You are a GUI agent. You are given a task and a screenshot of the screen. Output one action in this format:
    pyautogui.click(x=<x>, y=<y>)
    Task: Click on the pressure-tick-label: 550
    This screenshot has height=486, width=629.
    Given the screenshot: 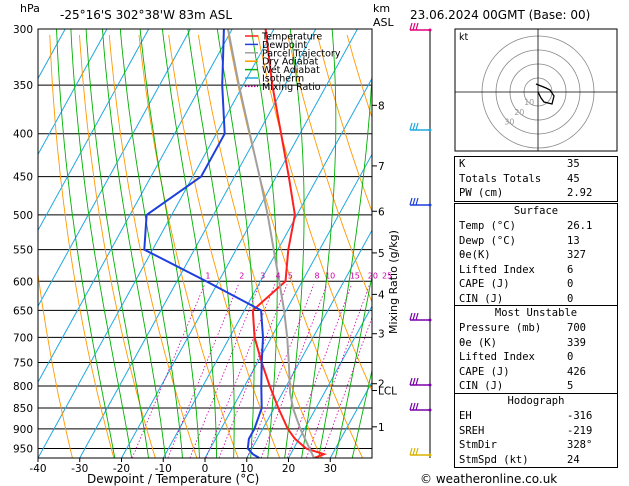 What is the action you would take?
    pyautogui.click(x=23, y=251)
    